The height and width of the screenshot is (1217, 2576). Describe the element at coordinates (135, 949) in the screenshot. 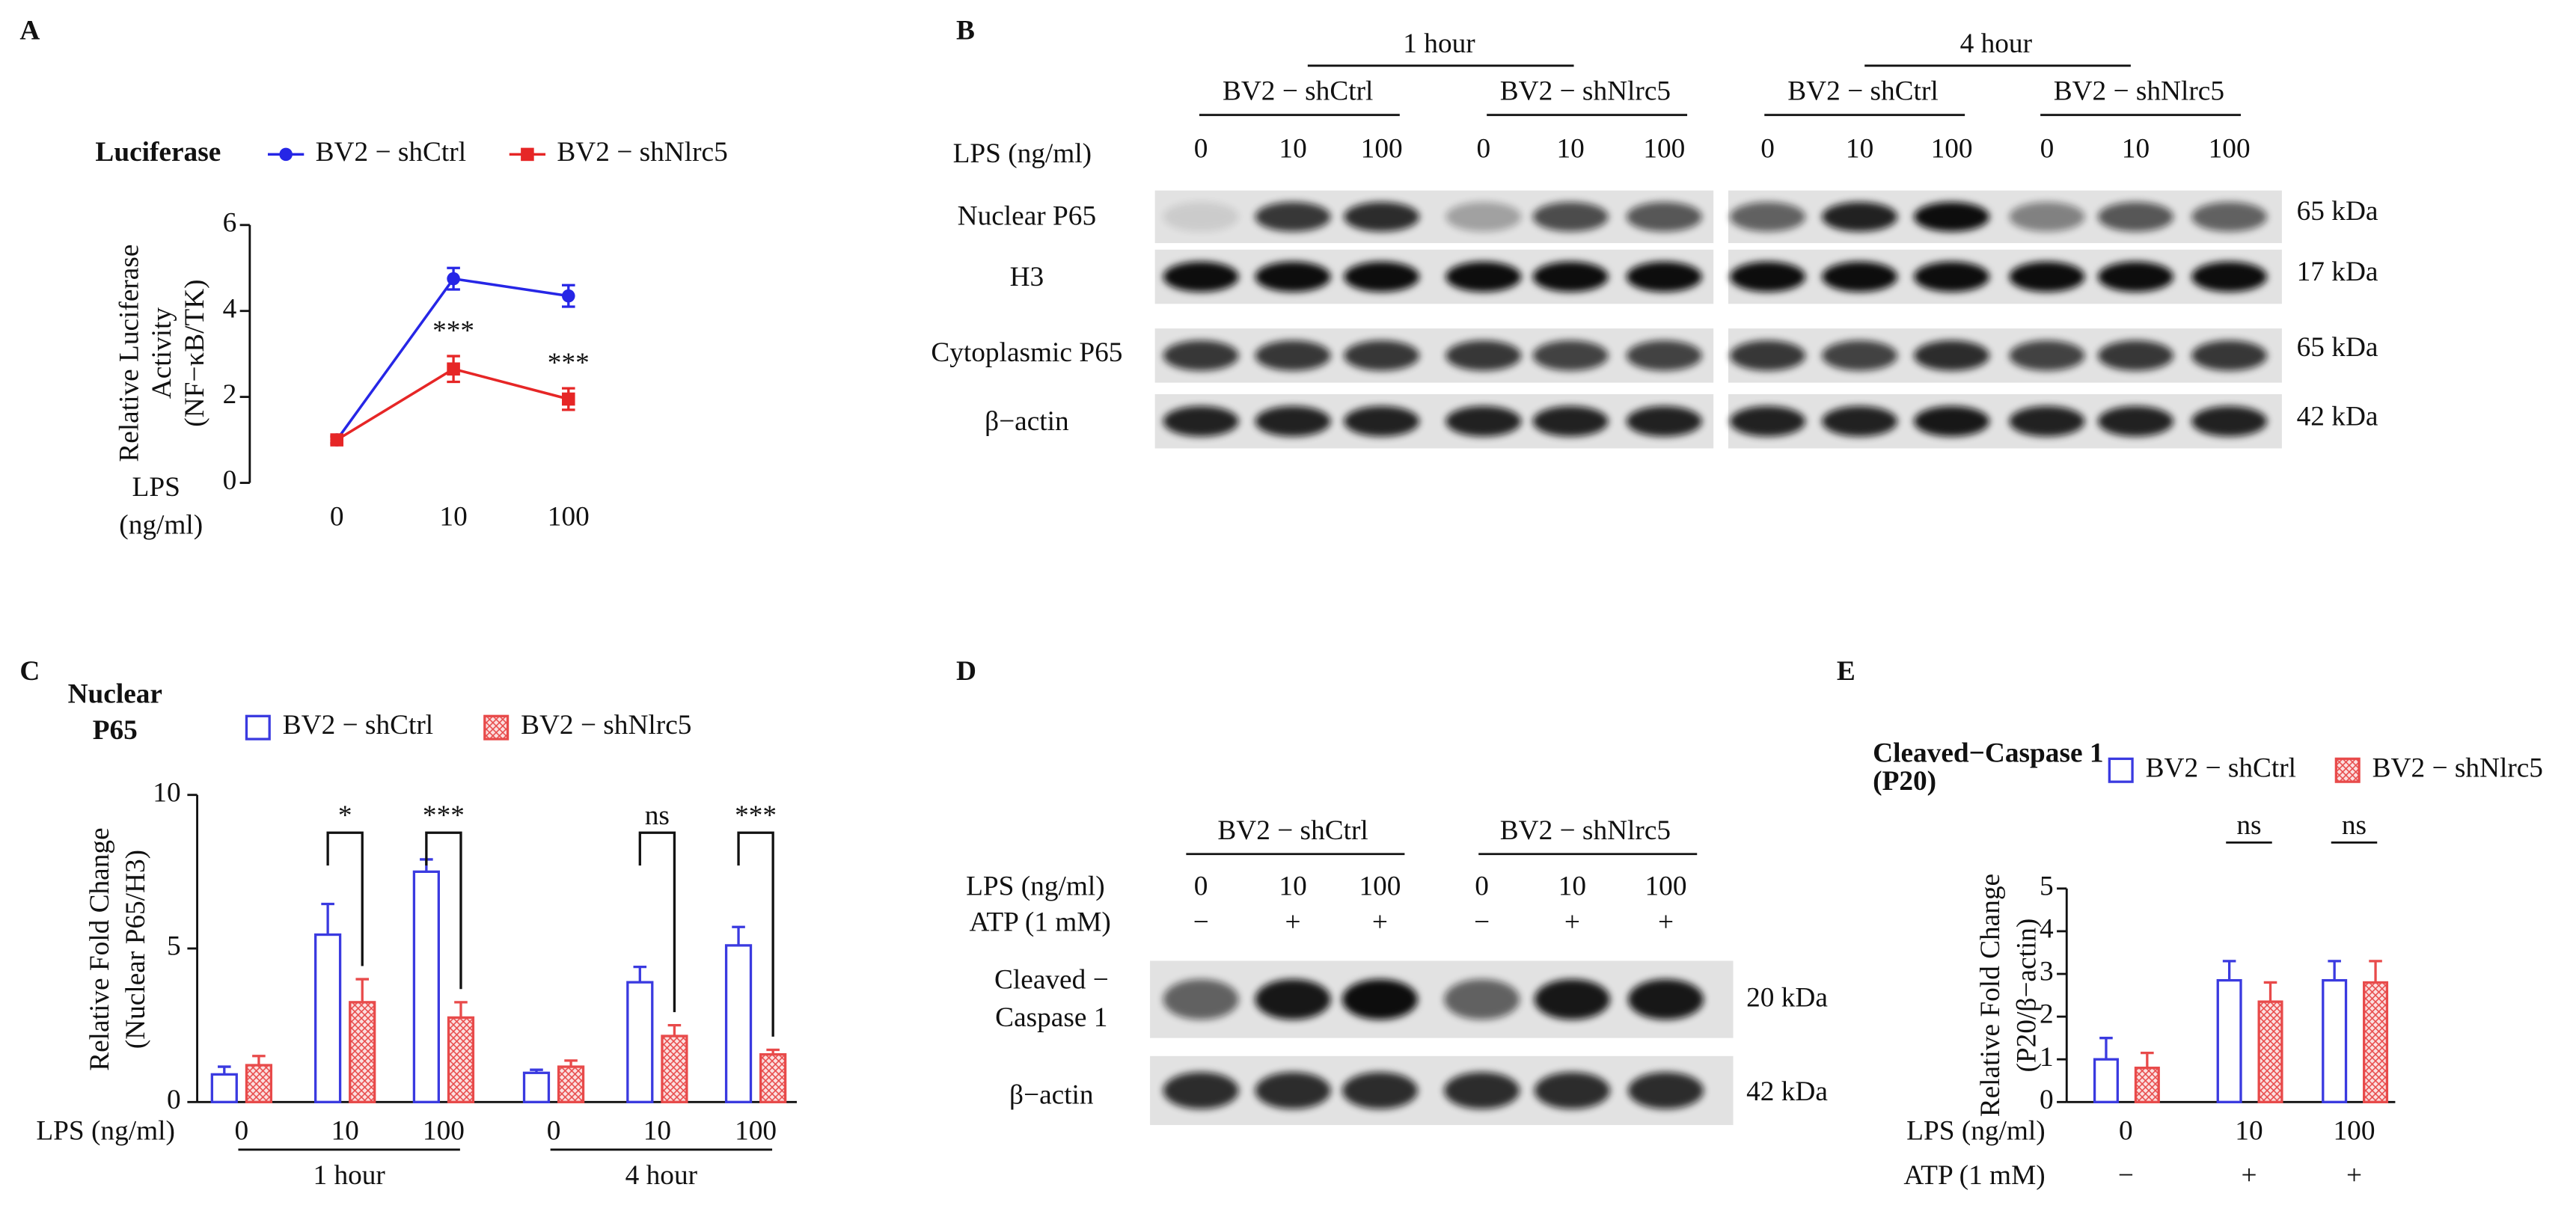

I see `y-axis-label: (Nuclear P65/H3)` at that location.